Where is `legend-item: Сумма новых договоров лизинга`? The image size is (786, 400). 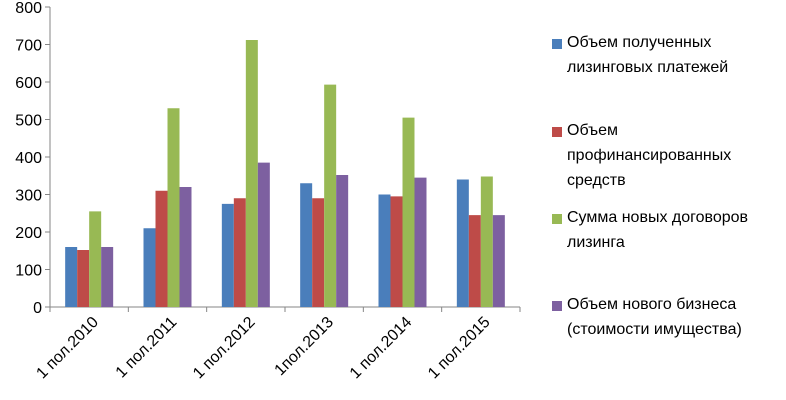 legend-item: Сумма новых договоров лизинга is located at coordinates (668, 230).